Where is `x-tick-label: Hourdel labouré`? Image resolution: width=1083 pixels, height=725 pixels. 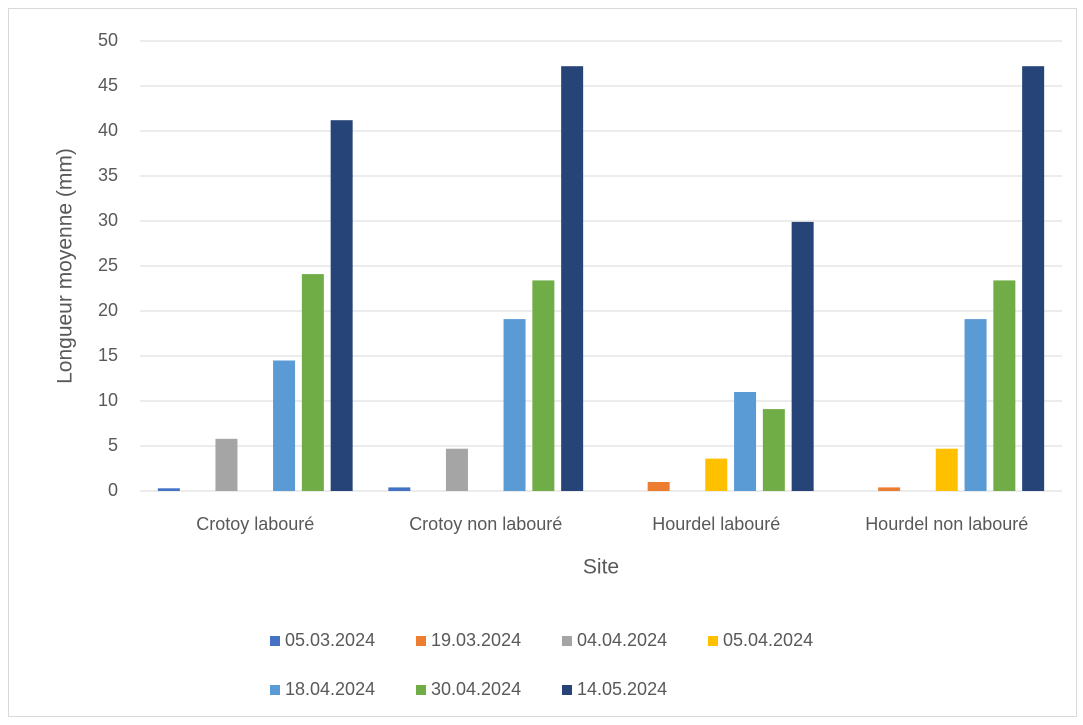
x-tick-label: Hourdel labouré is located at coordinates (716, 524).